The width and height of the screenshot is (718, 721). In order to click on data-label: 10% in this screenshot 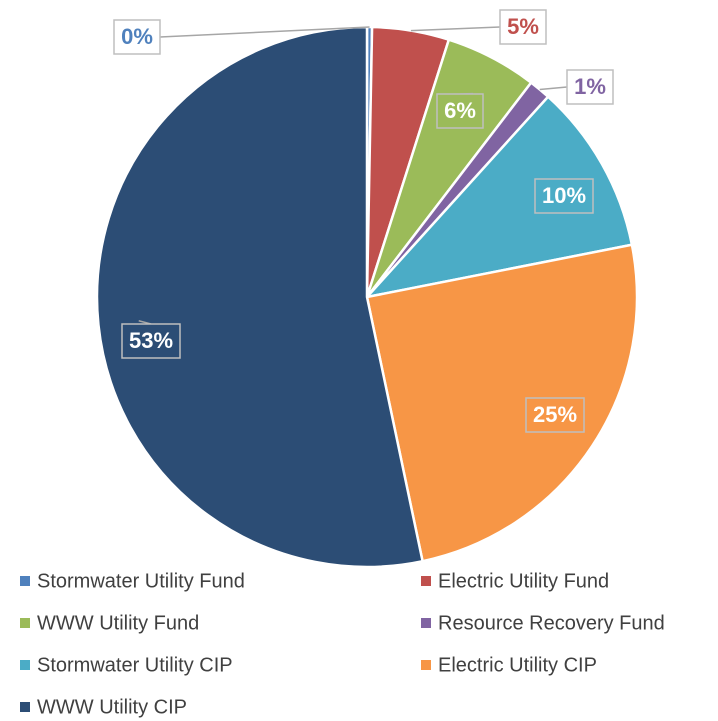, I will do `click(564, 195)`.